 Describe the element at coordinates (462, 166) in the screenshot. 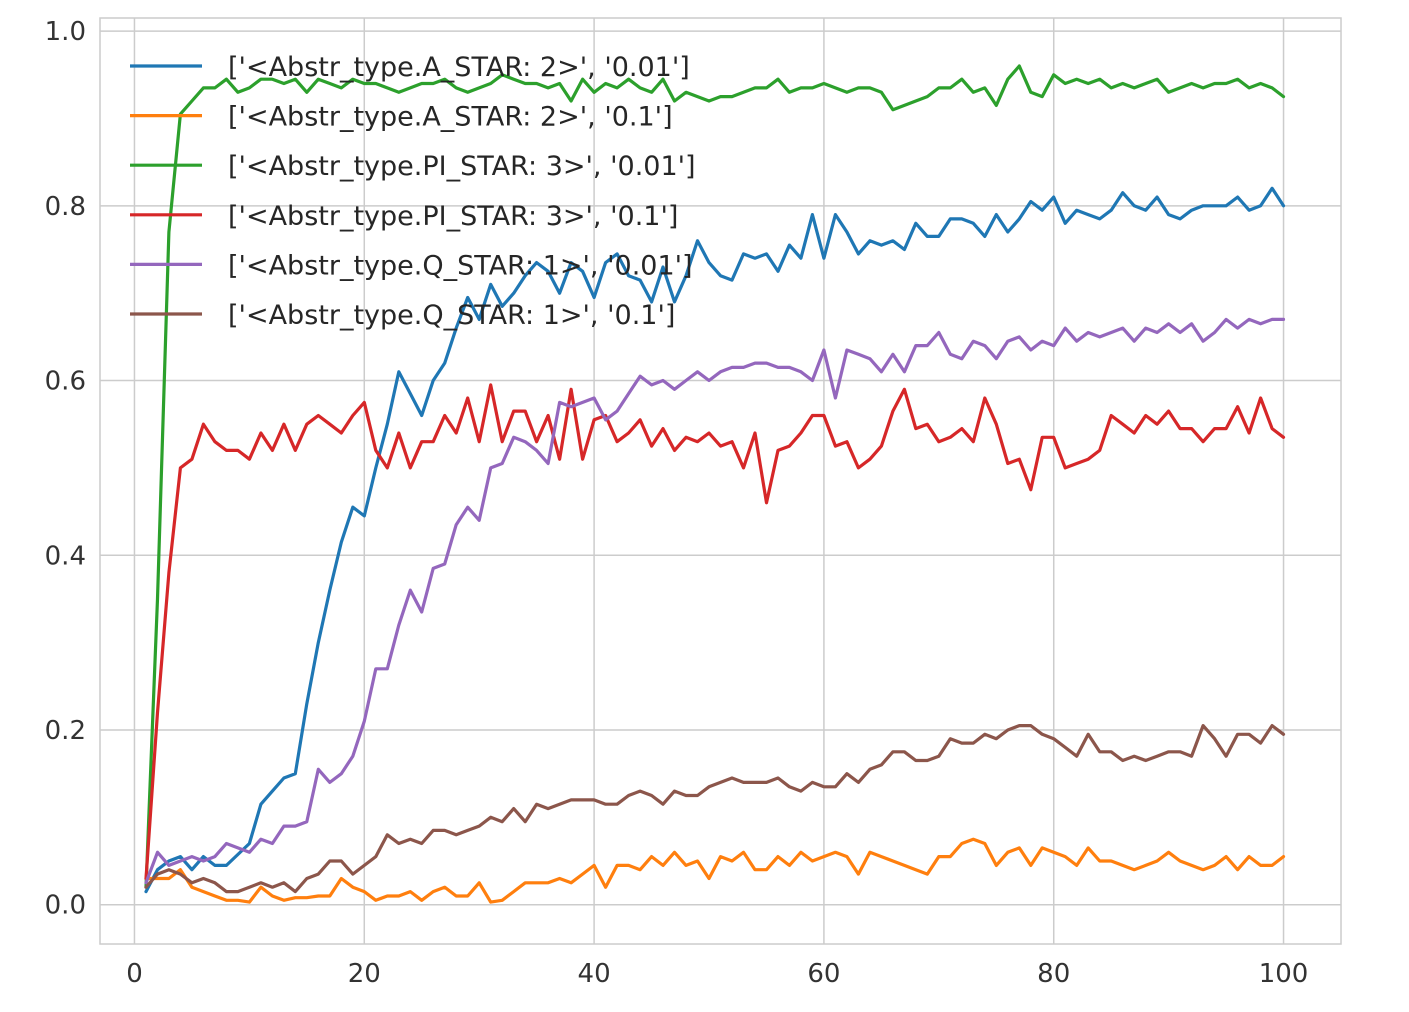

I see `legend-label: ['<Abstr_type.PI_STAR: 3>', '0.01']` at that location.